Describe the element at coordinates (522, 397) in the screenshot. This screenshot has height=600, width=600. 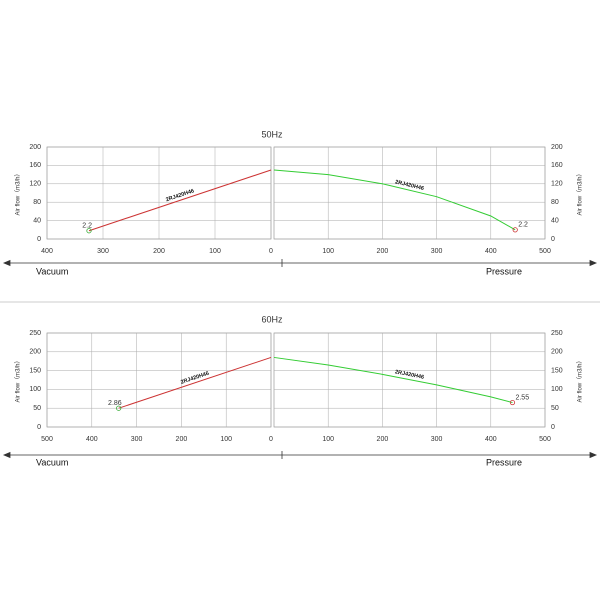
I see `point-label: 2.55` at that location.